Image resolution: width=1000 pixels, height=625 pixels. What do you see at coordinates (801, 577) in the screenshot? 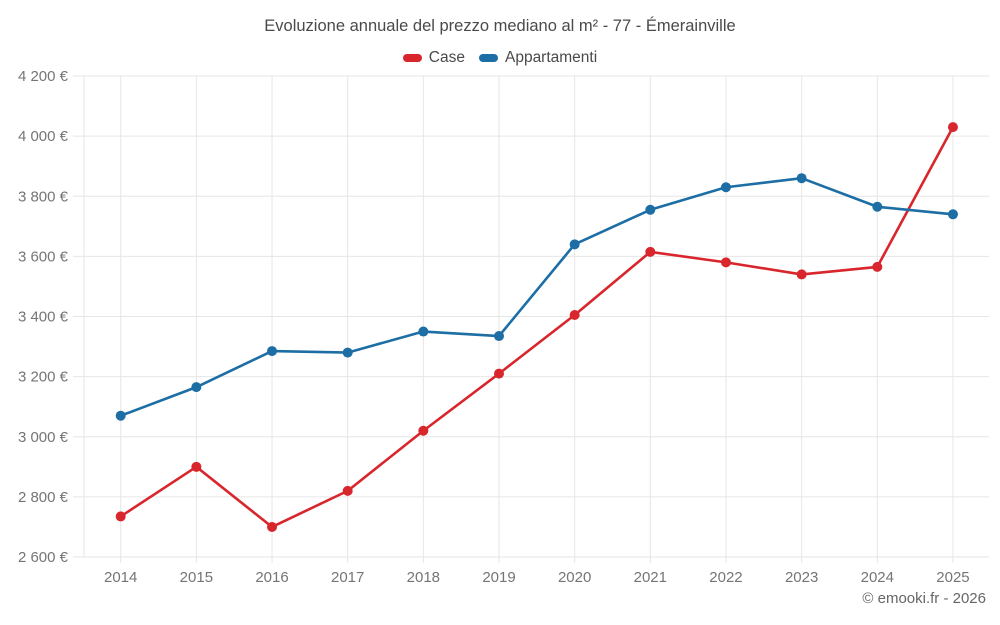
I see `x-axis-label: 2023` at bounding box center [801, 577].